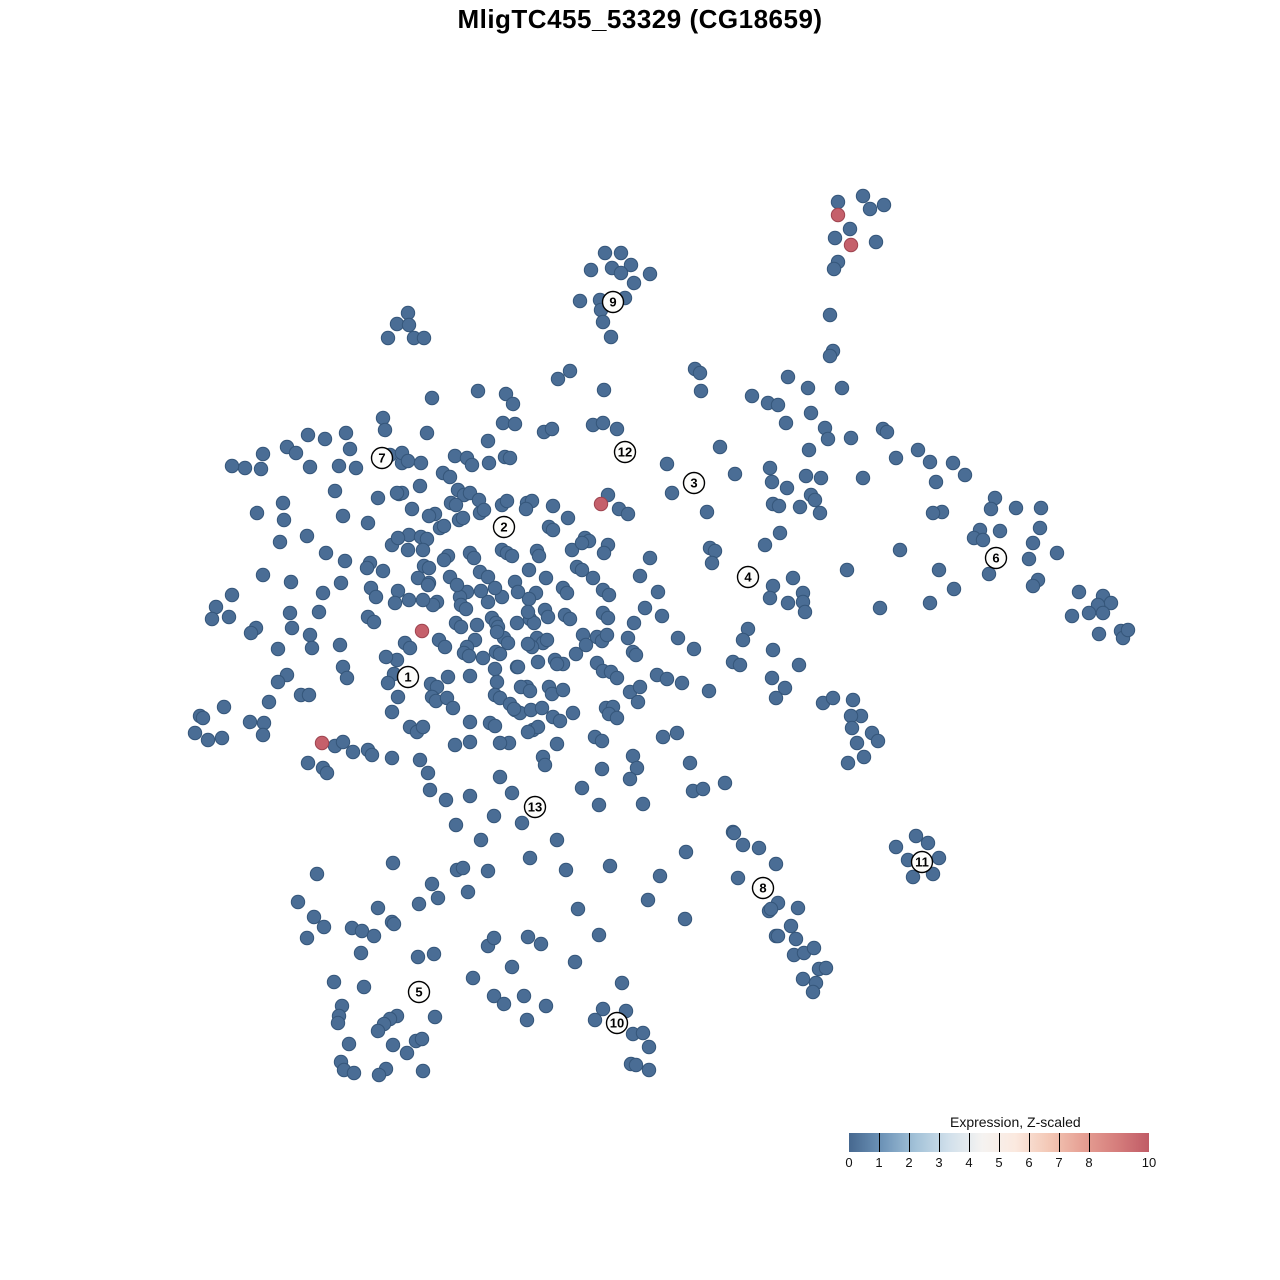  I want to click on cluster-label-6: 6, so click(996, 558).